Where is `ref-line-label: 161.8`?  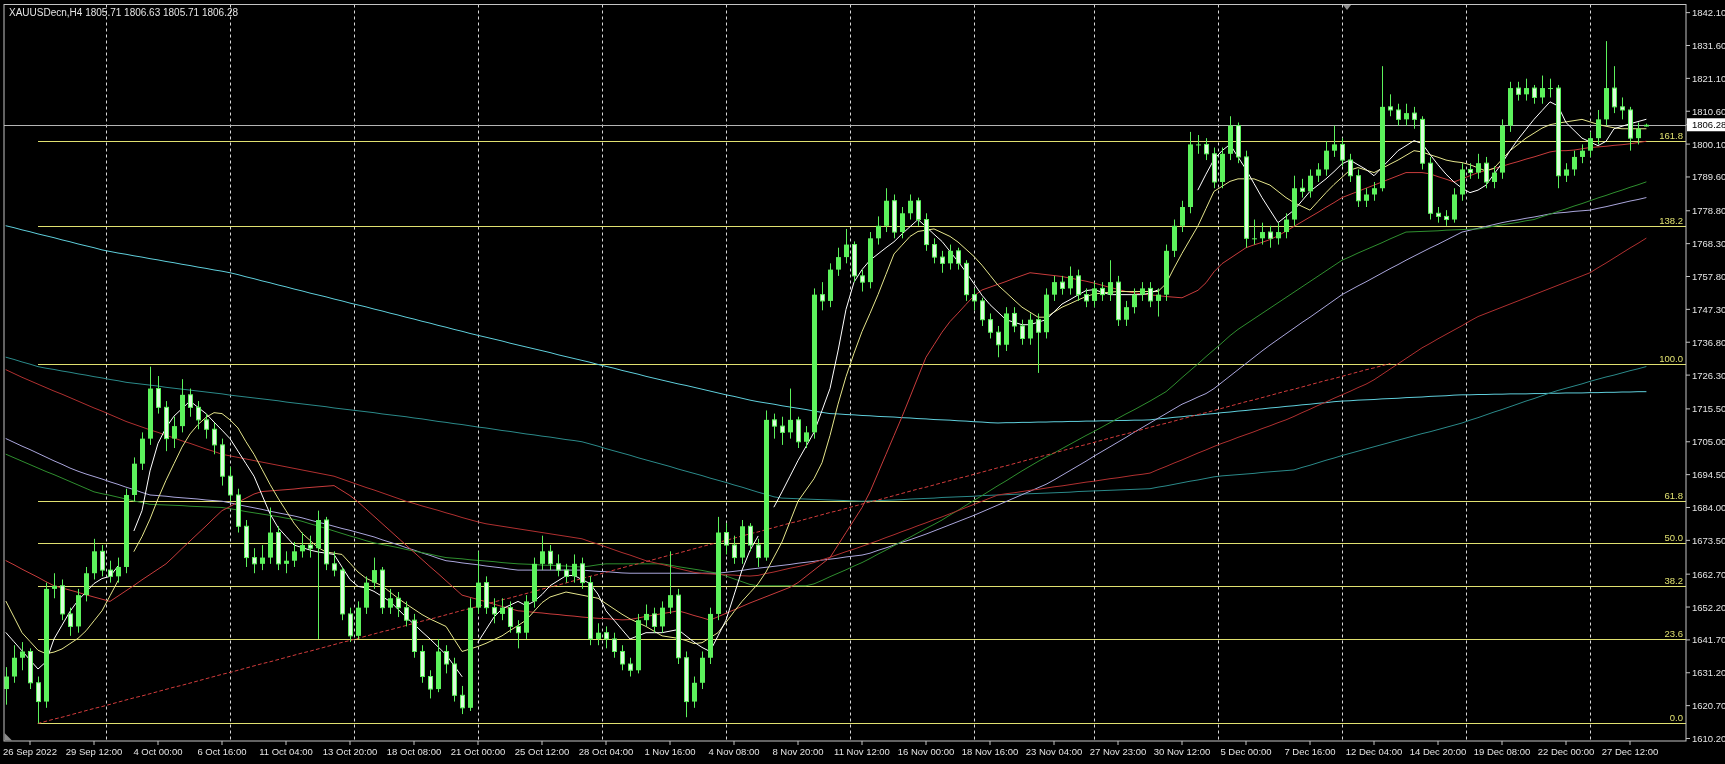 ref-line-label: 161.8 is located at coordinates (1671, 135).